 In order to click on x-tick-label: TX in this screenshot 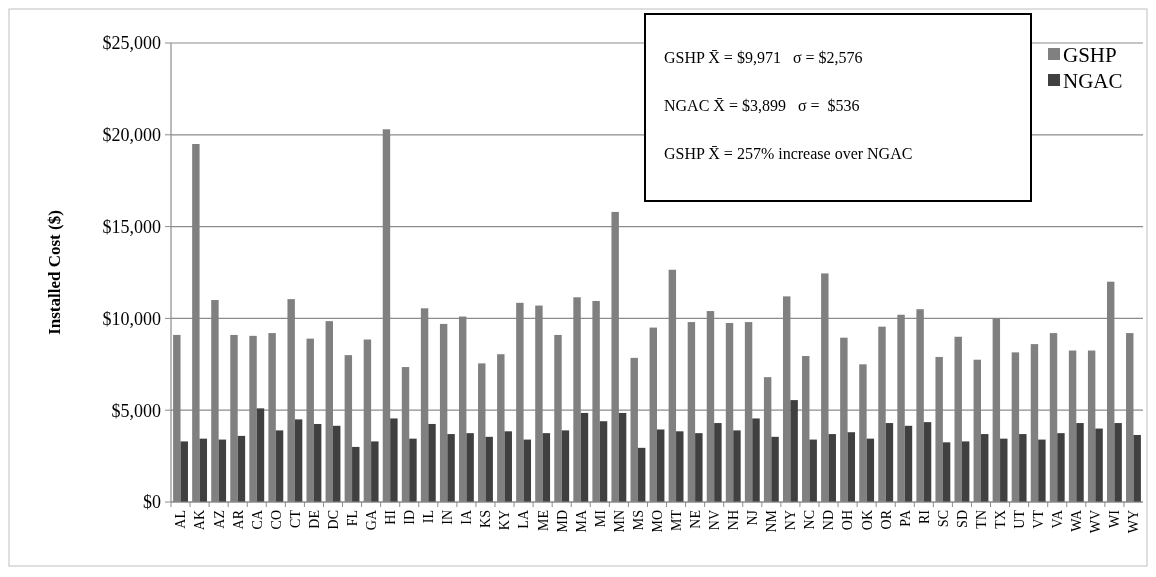, I will do `click(1000, 519)`.